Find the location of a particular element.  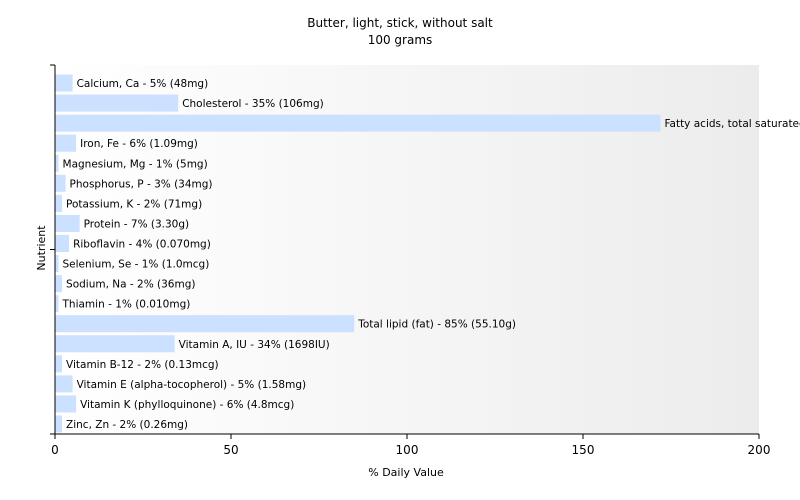

bar-label: Vitamin B-12 - 2% (0.13mcg) is located at coordinates (142, 365).